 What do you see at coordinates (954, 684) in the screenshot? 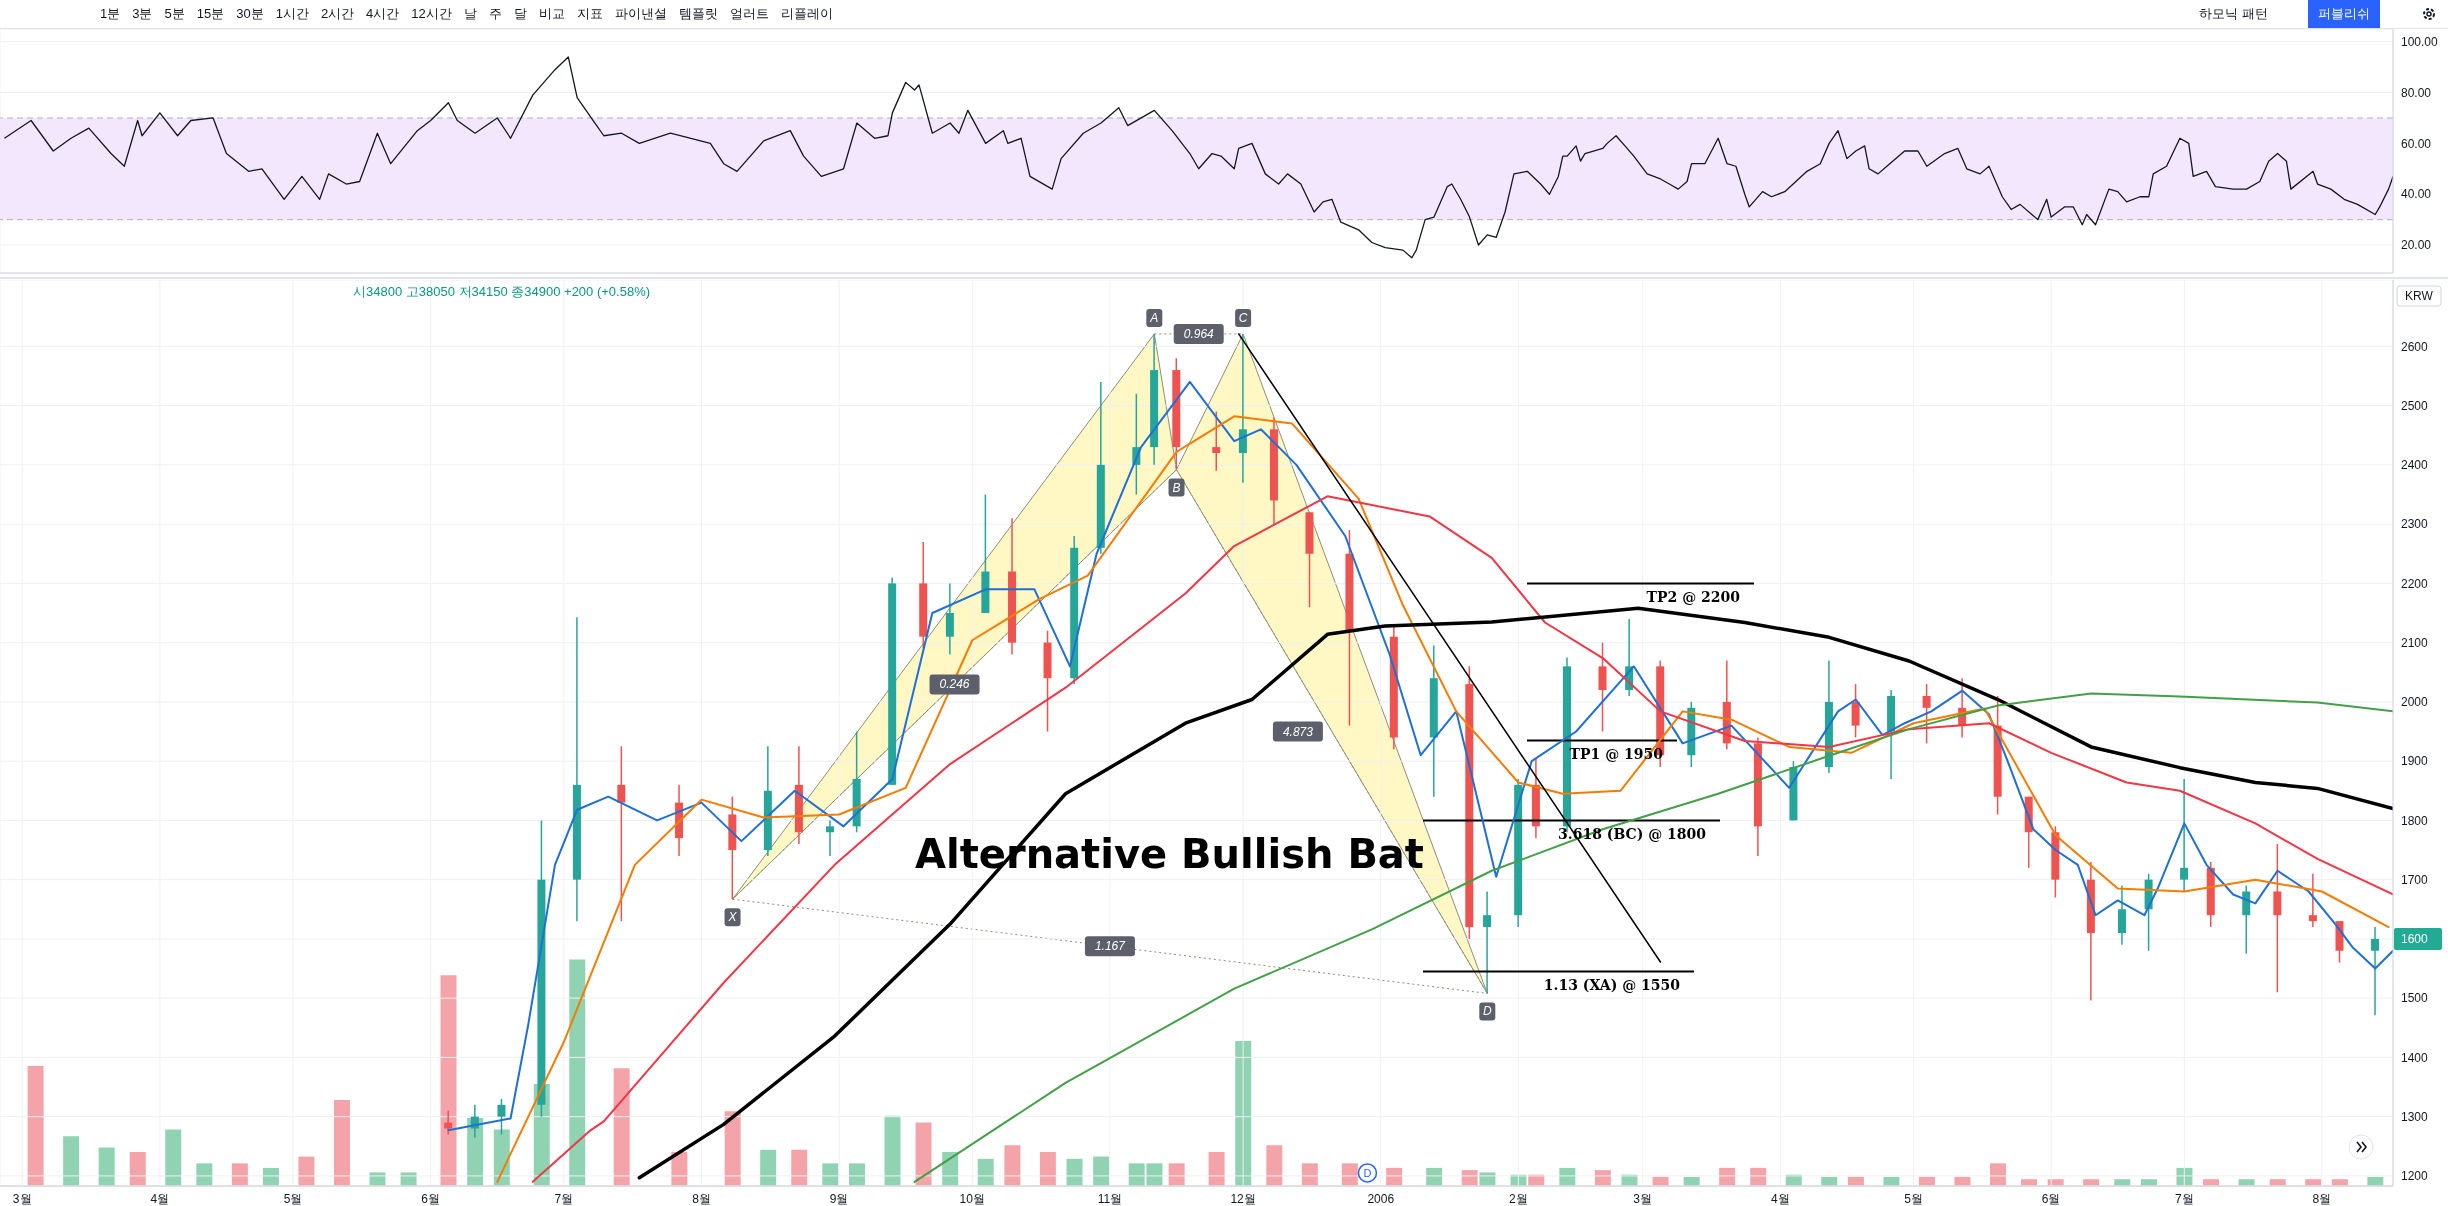
I see `annotation: 0.246` at bounding box center [954, 684].